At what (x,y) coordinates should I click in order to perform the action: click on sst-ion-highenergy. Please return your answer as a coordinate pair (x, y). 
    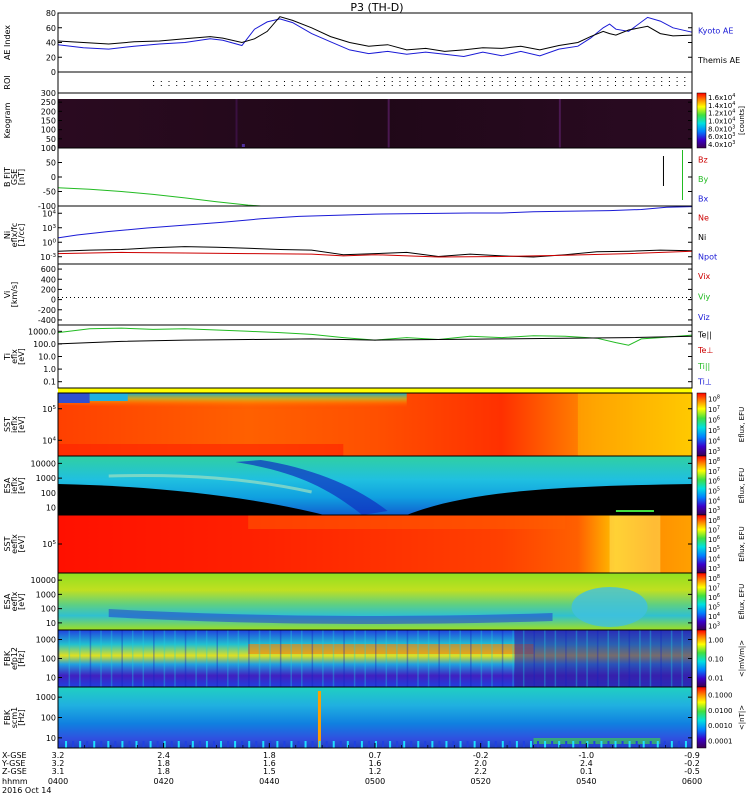
    Looking at the image, I should click on (232, 401).